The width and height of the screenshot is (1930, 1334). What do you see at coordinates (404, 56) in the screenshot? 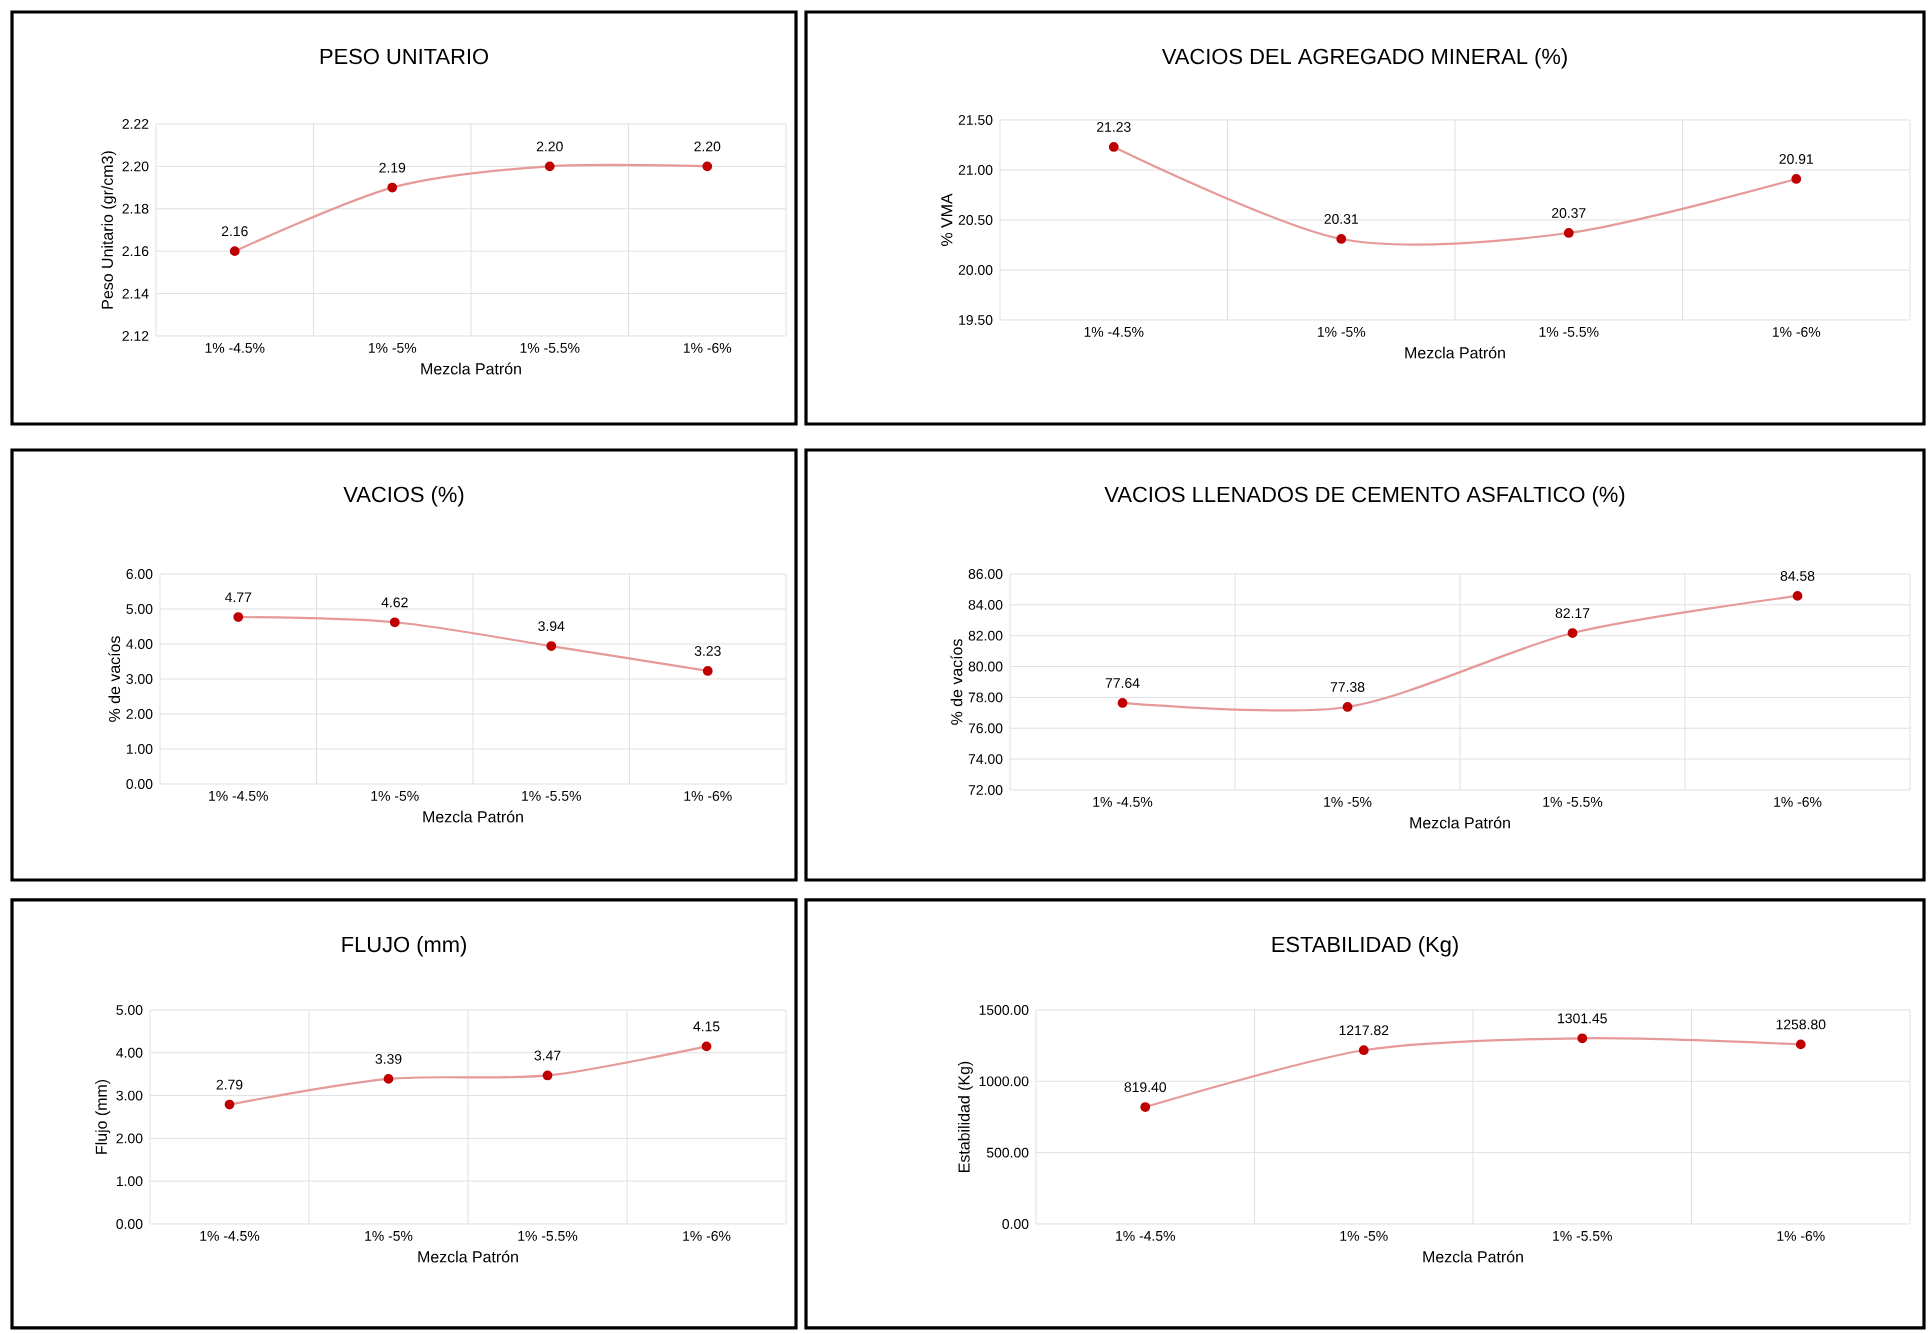
I see `chart-title: PESO UNITARIO` at bounding box center [404, 56].